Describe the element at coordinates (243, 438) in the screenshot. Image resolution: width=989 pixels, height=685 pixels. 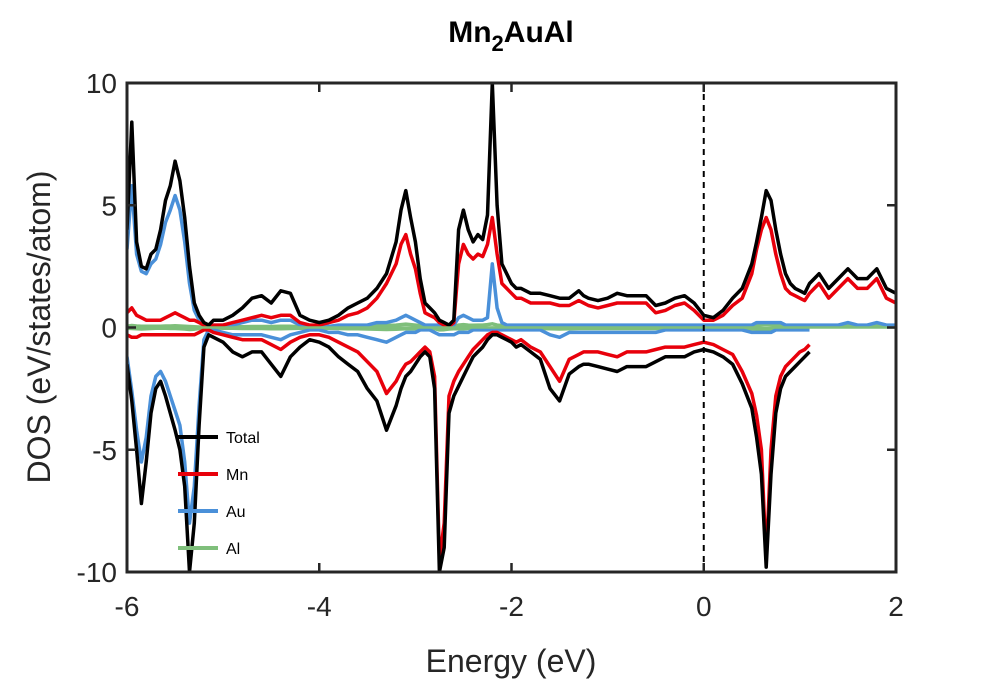
I see `legend-label-total: Total` at that location.